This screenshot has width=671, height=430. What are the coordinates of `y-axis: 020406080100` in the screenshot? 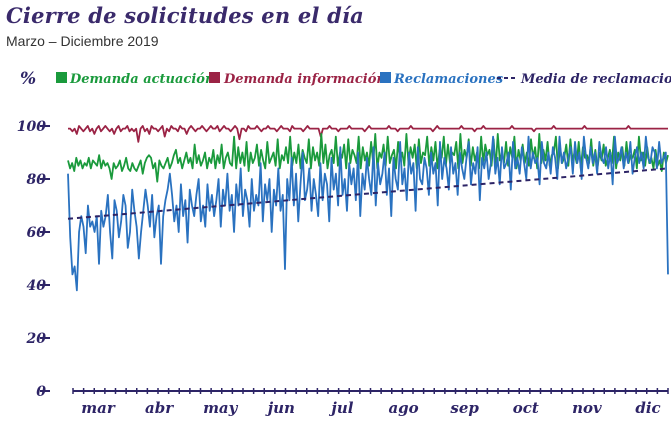 It's located at (33, 259).